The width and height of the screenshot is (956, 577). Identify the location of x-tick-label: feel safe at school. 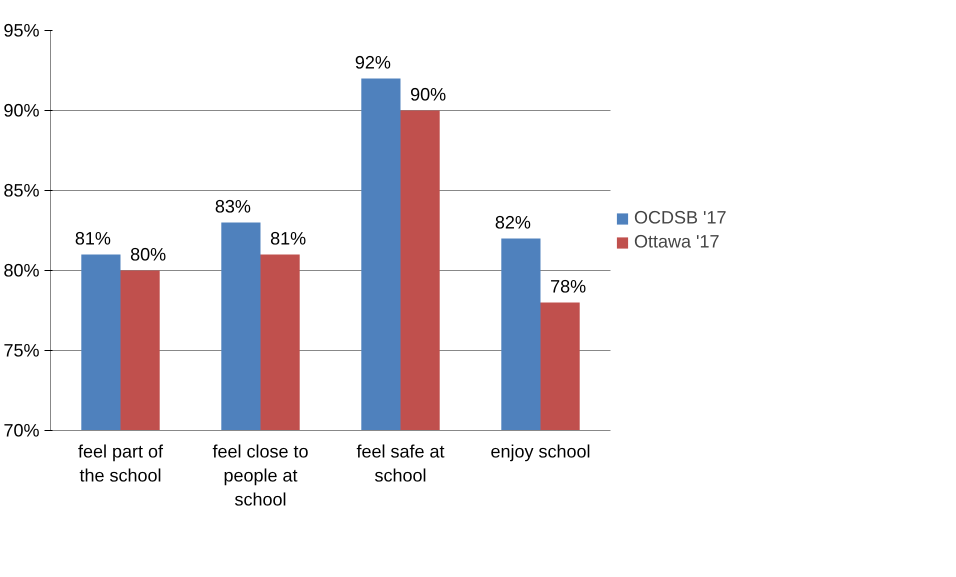
(400, 464).